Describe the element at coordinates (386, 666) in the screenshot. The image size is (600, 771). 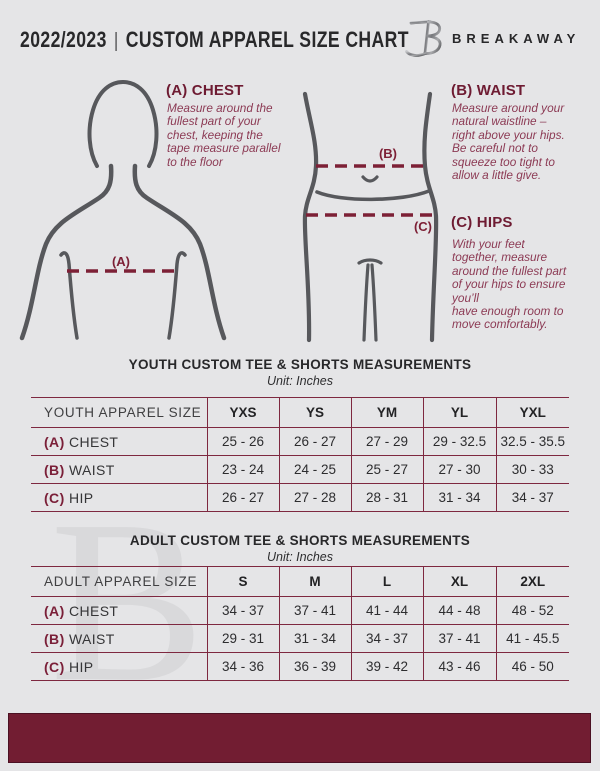
I see `size-cell: 39 - 42` at that location.